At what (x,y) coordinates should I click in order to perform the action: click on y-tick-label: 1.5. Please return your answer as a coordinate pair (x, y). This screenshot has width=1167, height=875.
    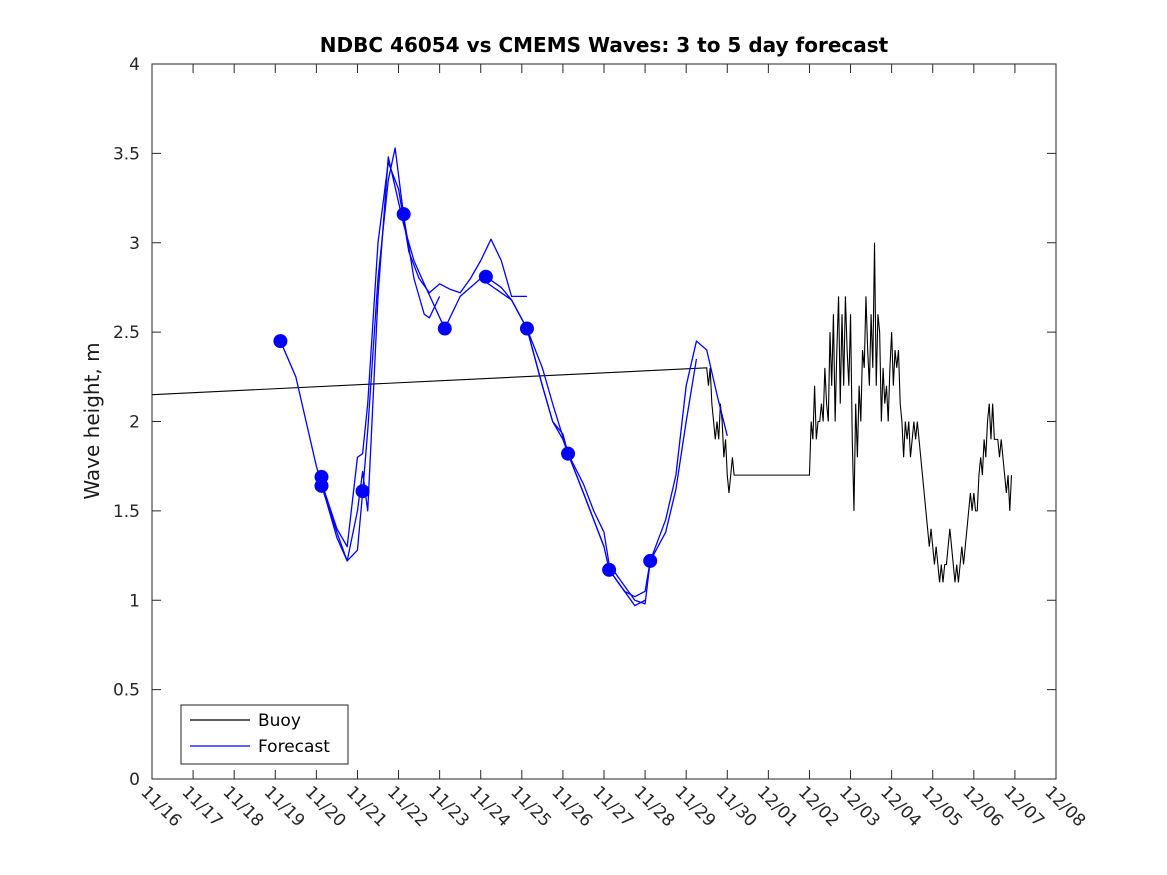
    Looking at the image, I should click on (126, 512).